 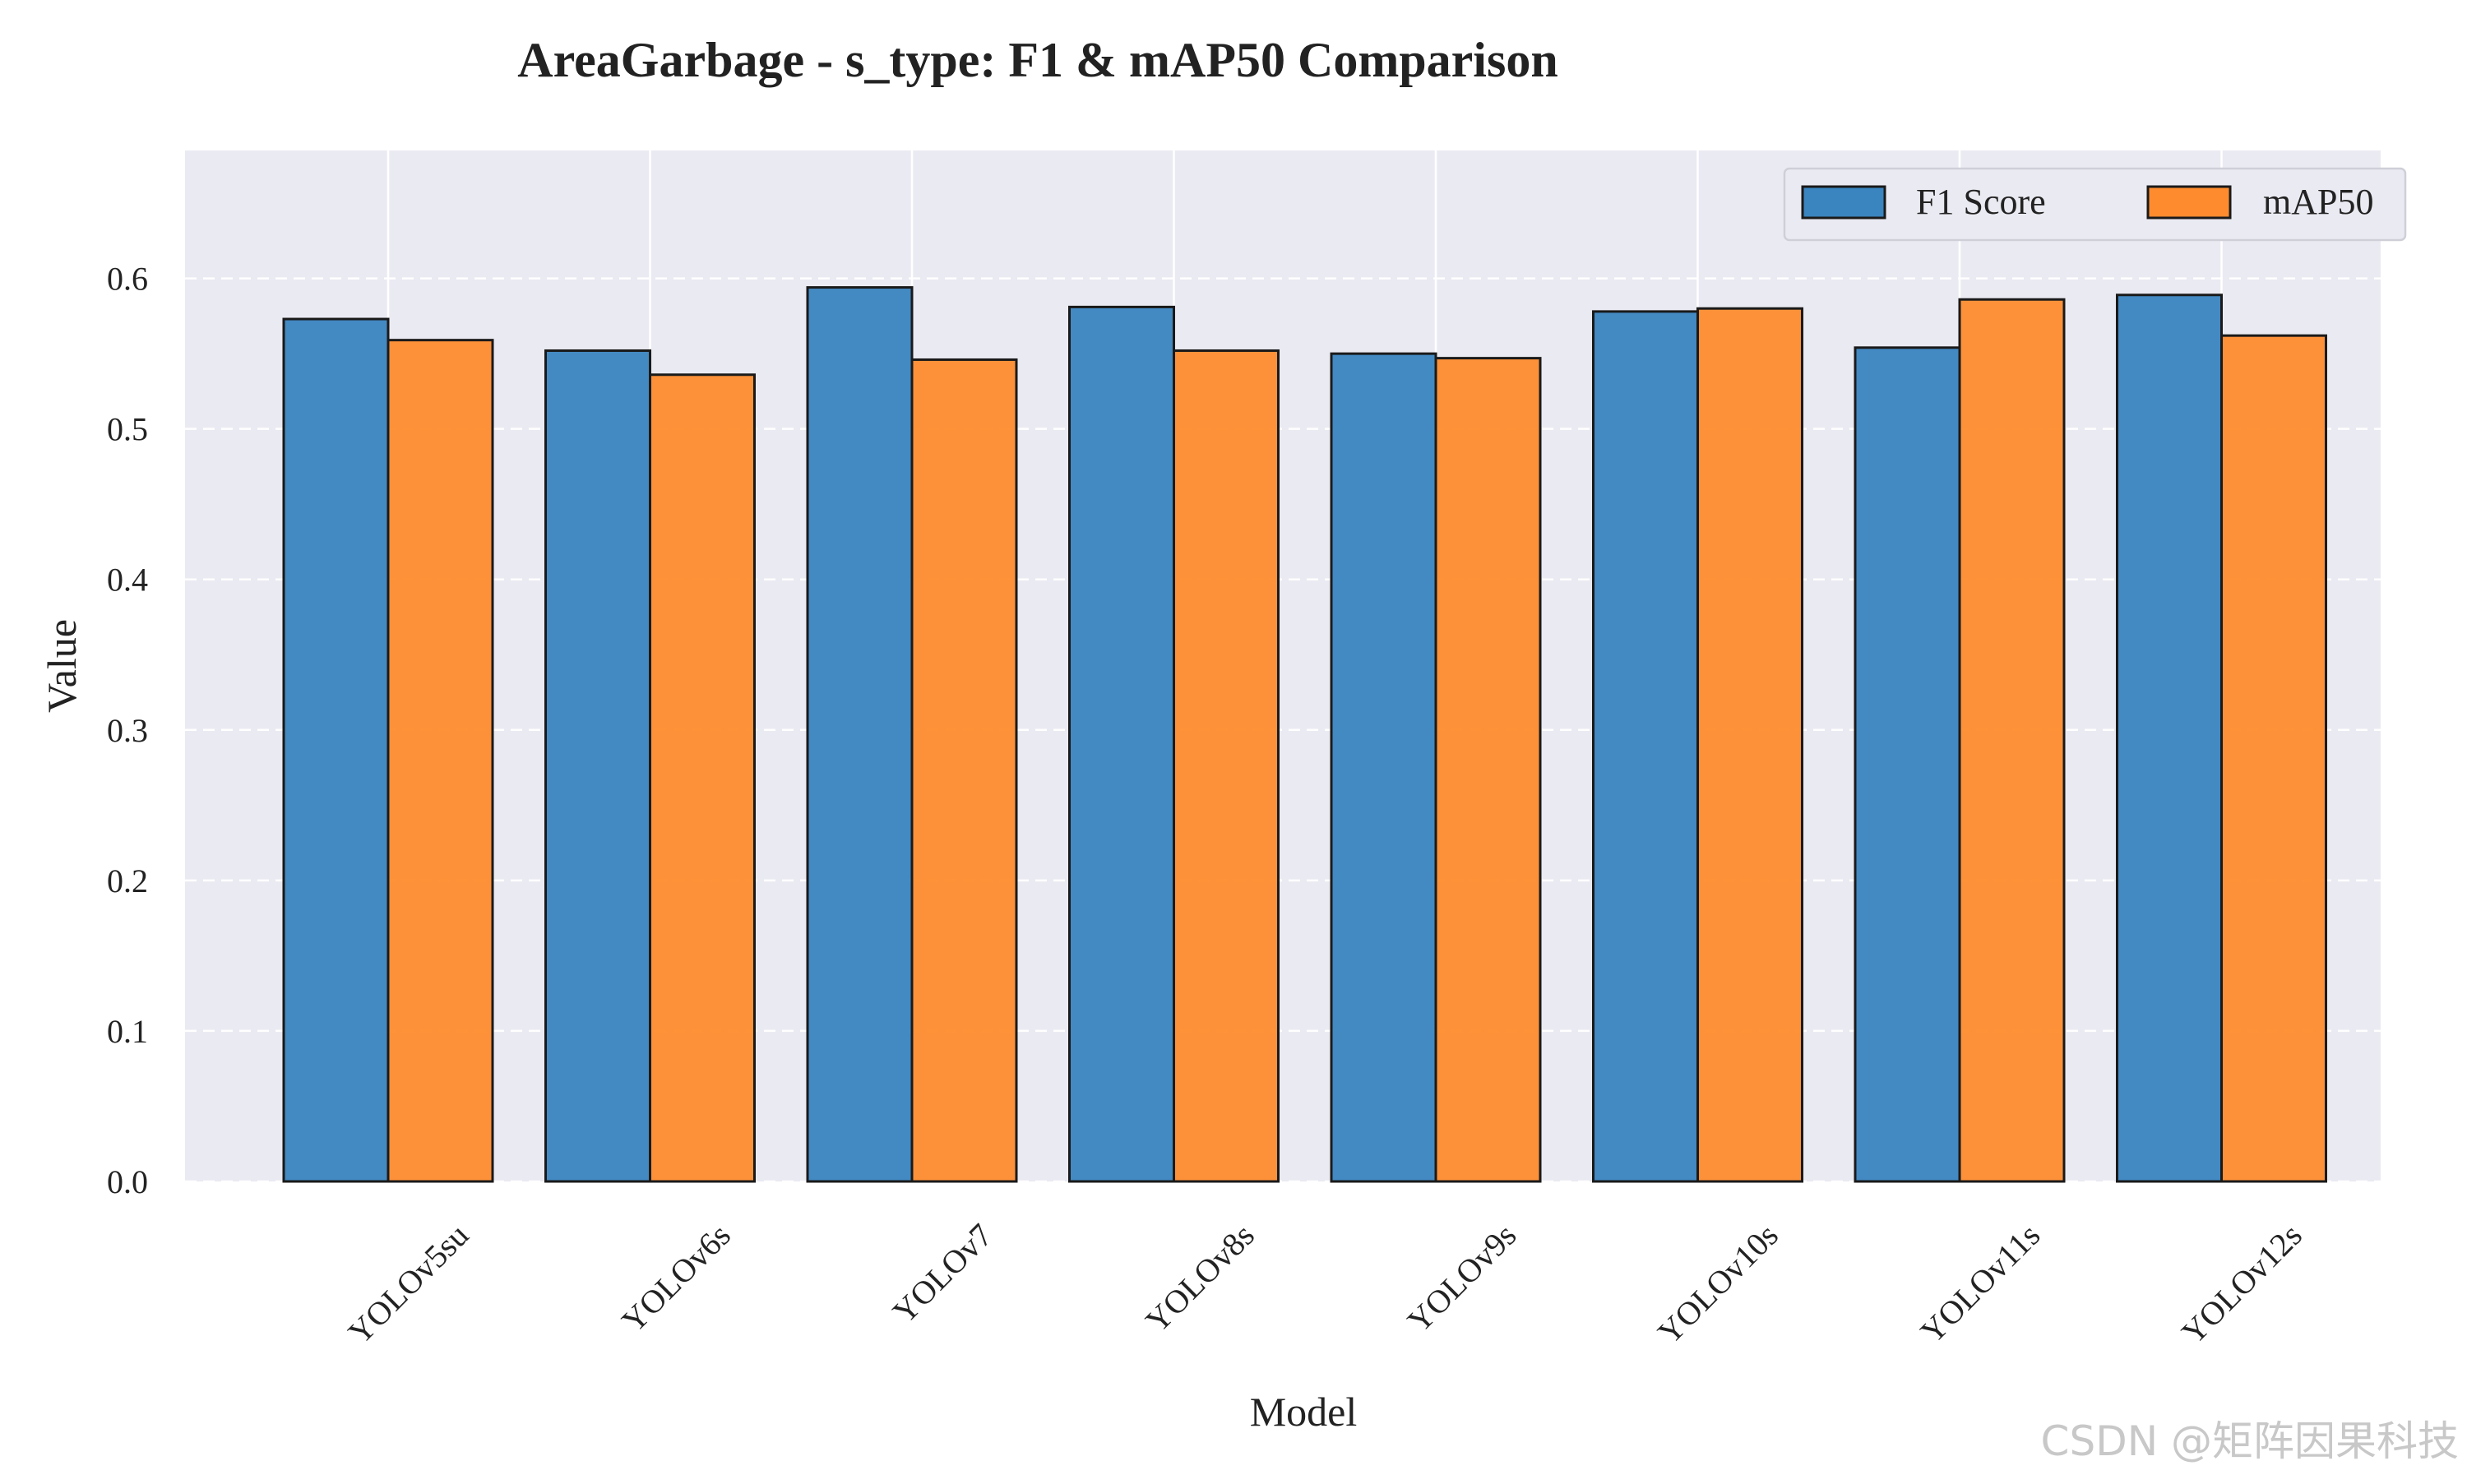 What do you see at coordinates (128, 580) in the screenshot?
I see `y-tick-label: 0.4` at bounding box center [128, 580].